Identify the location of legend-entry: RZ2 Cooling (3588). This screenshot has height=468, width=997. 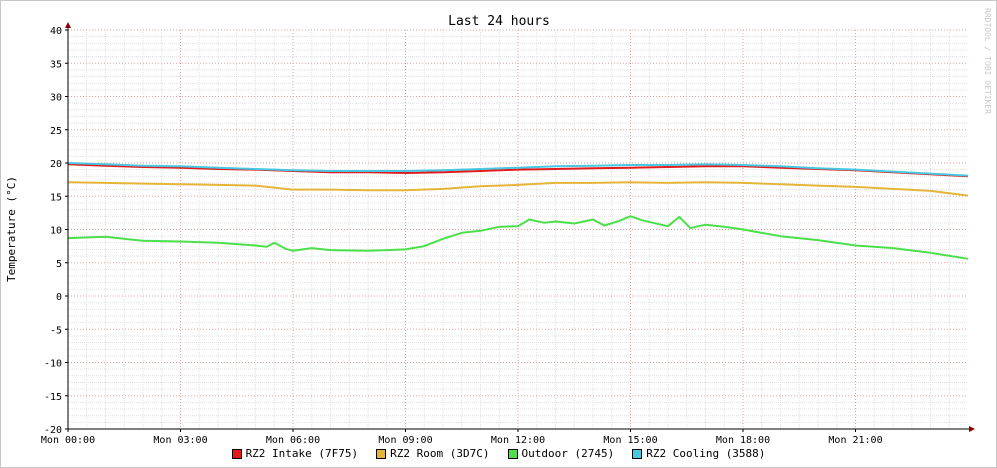
(698, 453).